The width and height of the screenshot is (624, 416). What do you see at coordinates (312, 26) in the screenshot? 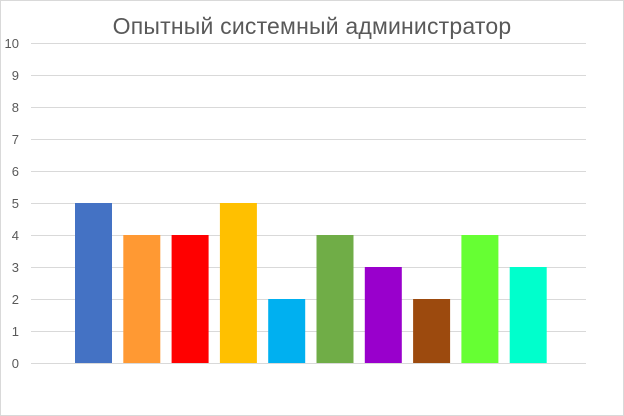
I see `chart-title: Опытный системный администратор` at bounding box center [312, 26].